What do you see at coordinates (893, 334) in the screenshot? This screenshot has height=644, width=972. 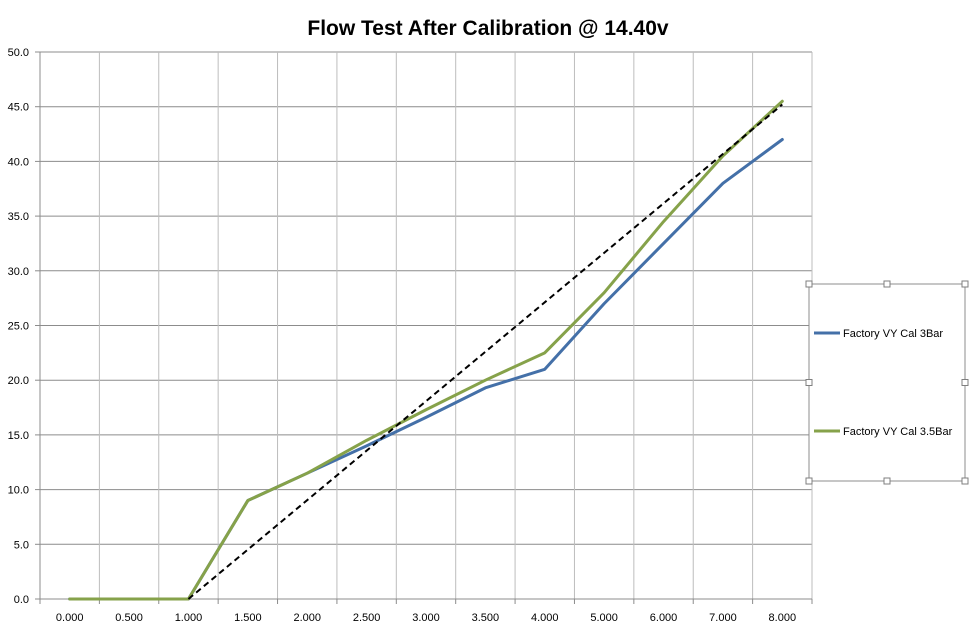 I see `legend-label: Factory VY Cal 3Bar` at bounding box center [893, 334].